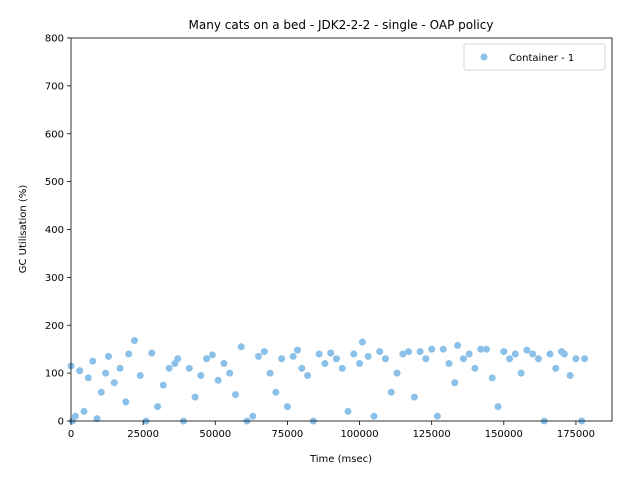 The width and height of the screenshot is (640, 480). Describe the element at coordinates (71, 434) in the screenshot. I see `x-tick-label: 0` at that location.